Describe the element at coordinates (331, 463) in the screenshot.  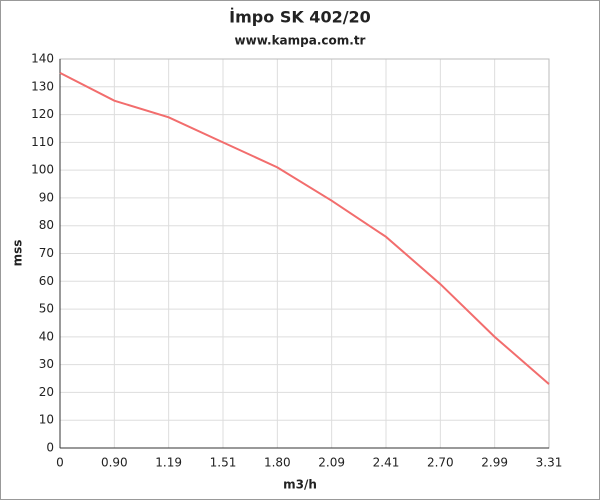
I see `x-tick-label: 2.09` at that location.